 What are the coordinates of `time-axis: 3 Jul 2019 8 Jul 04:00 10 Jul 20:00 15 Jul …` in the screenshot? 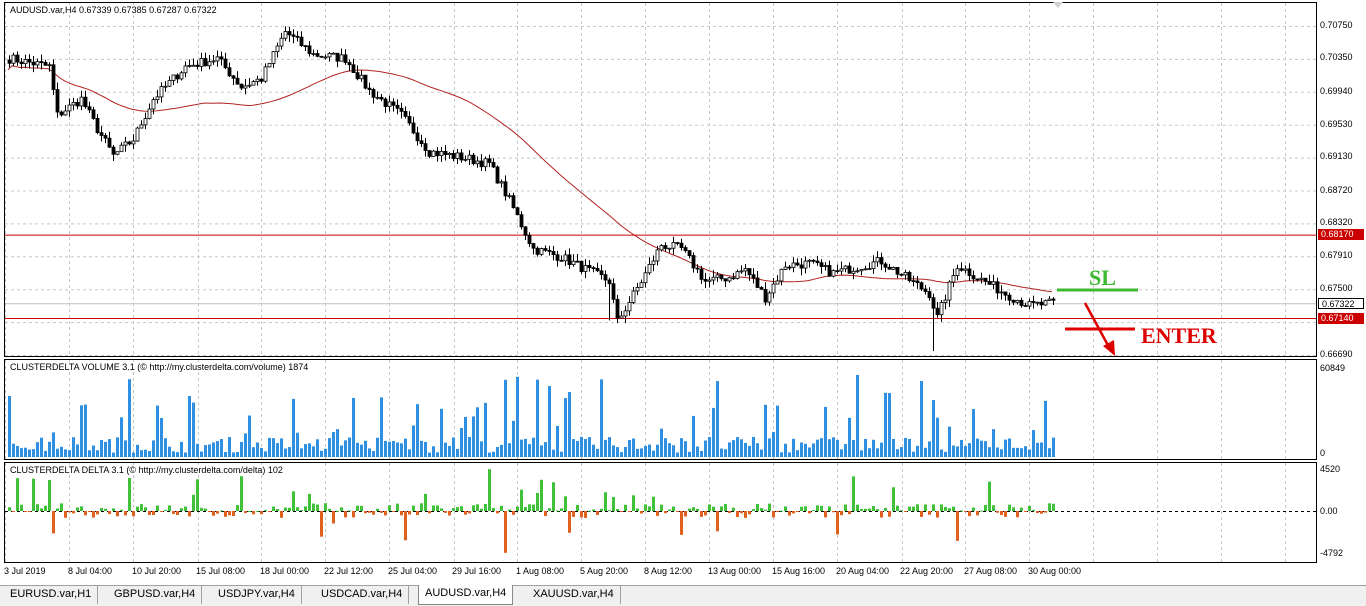 It's located at (660, 571).